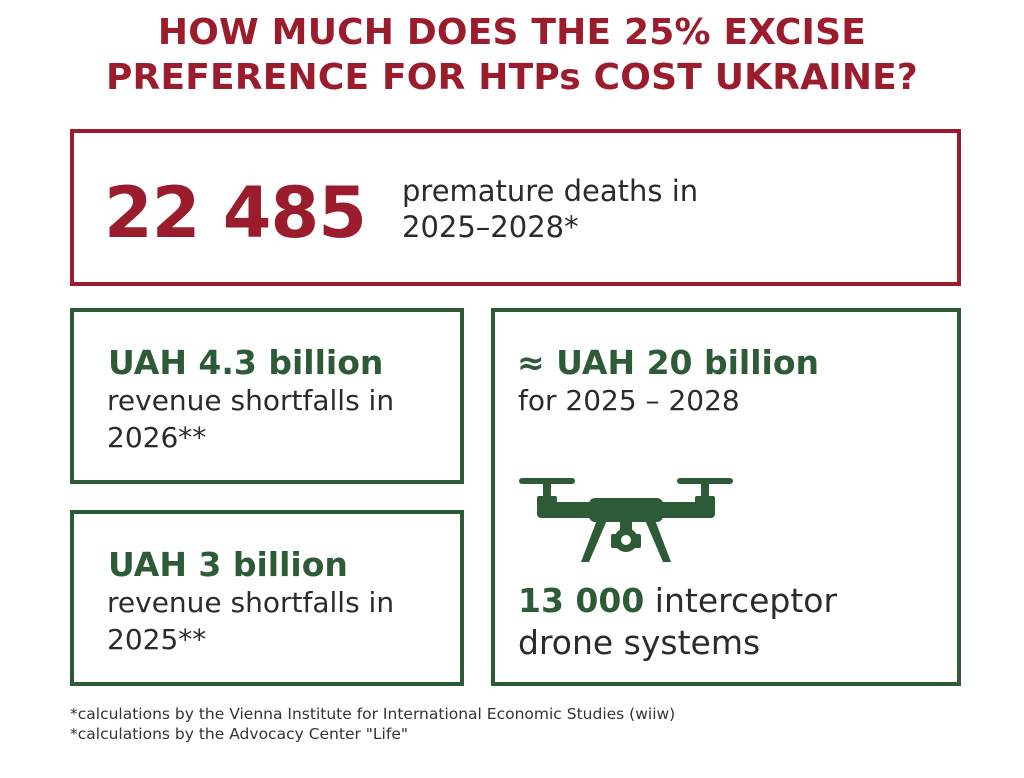  Describe the element at coordinates (550, 209) in the screenshot. I see `deaths-description: premature deaths in 2025–2028*` at that location.